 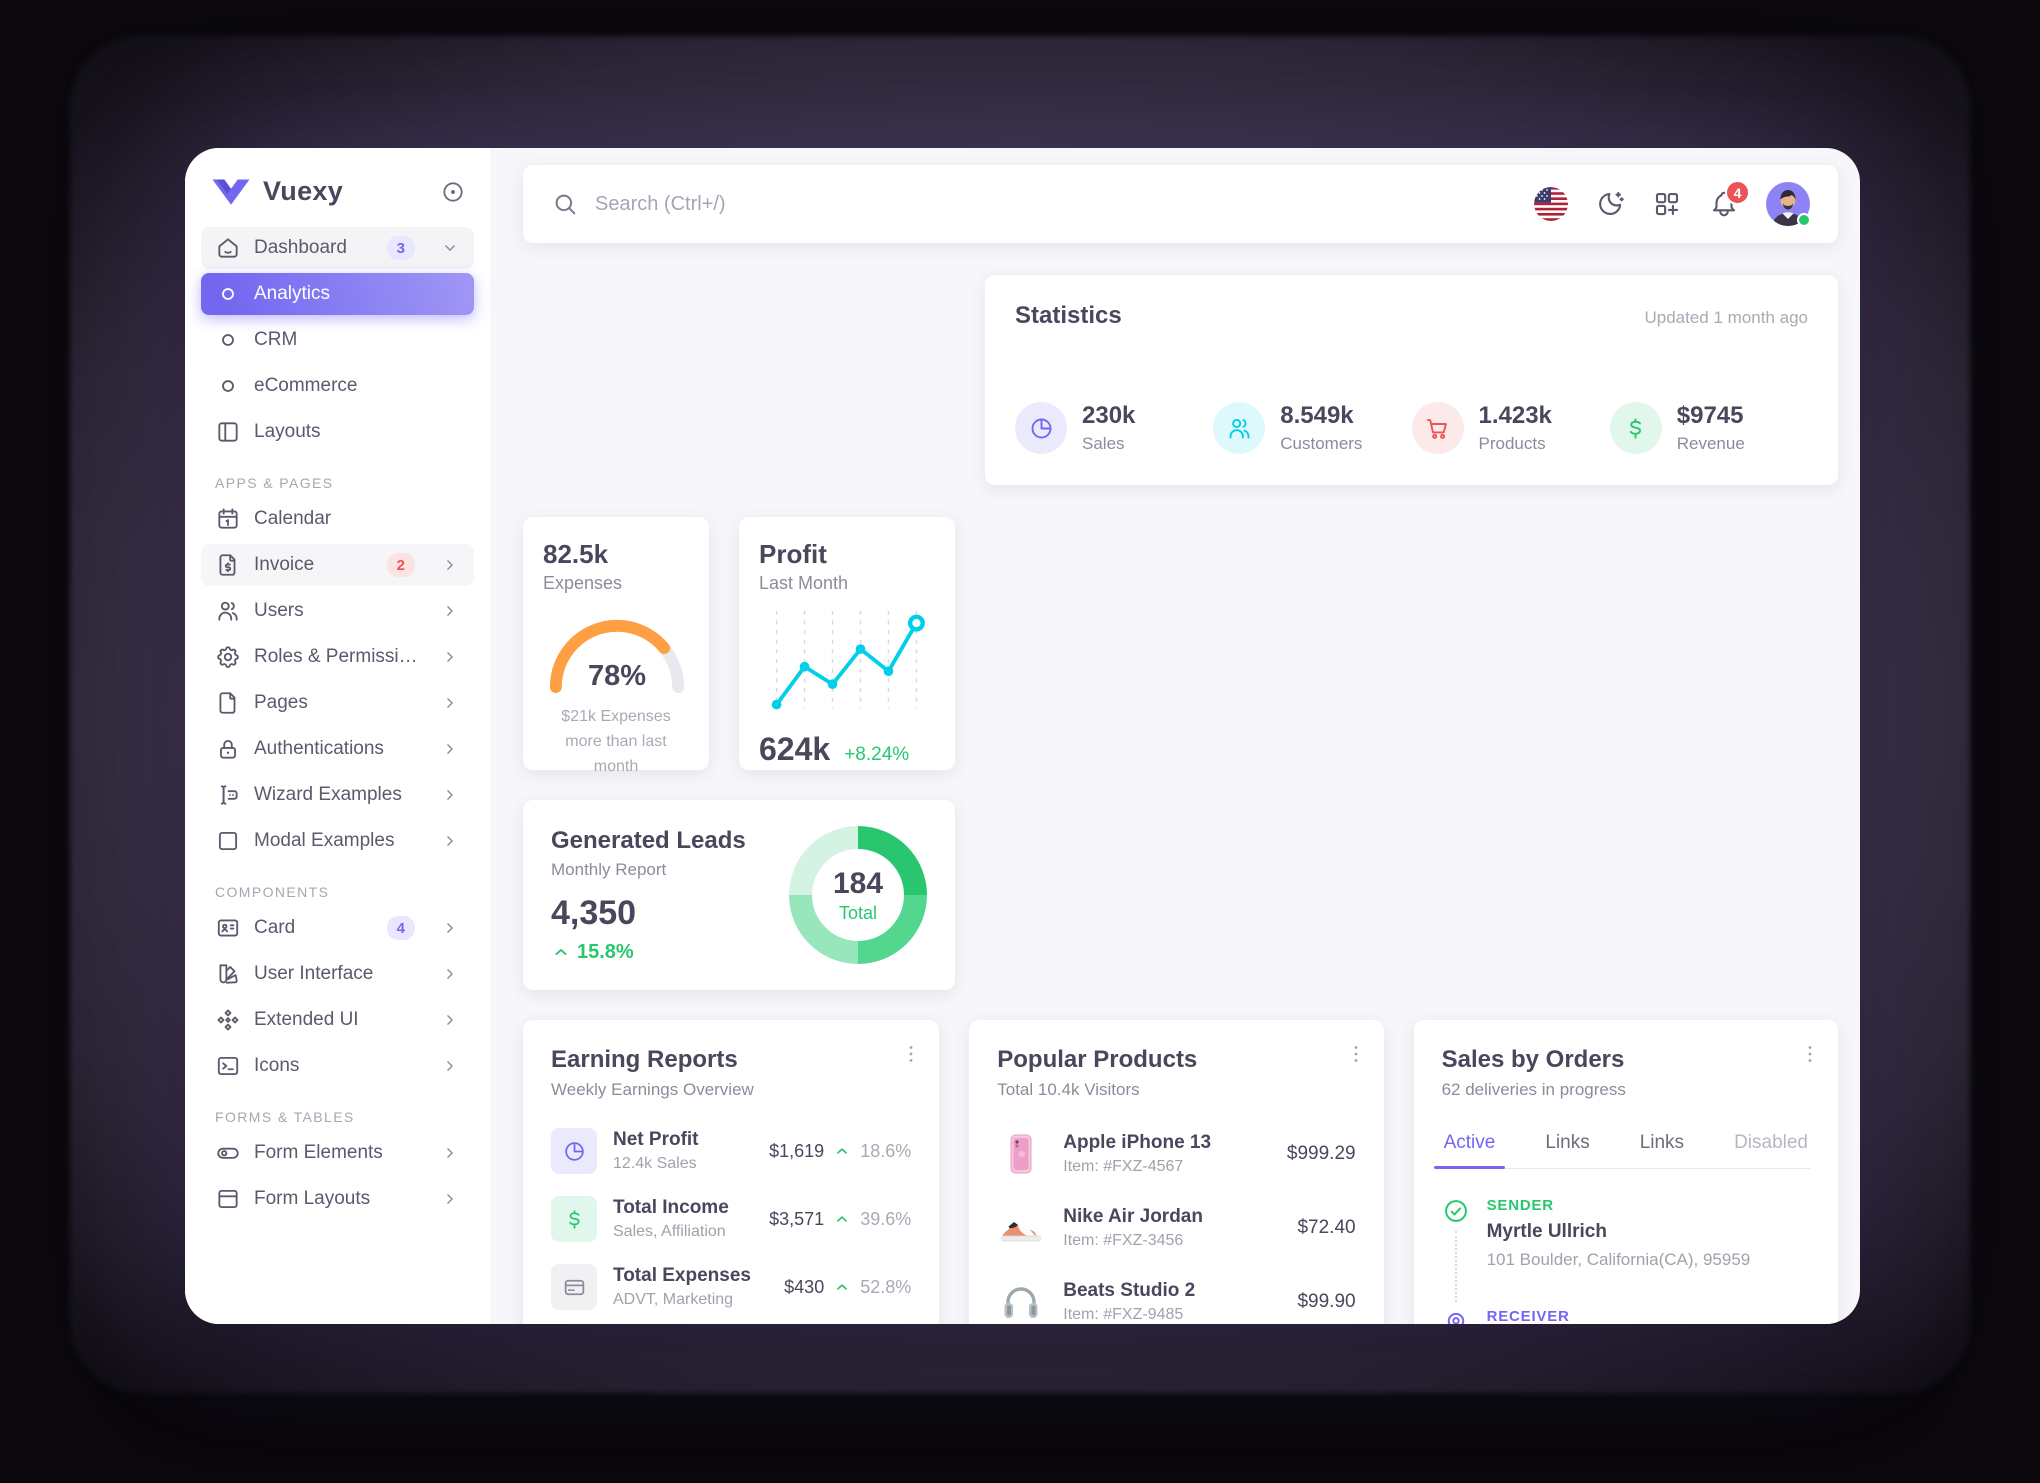 I want to click on tab-disabled: Disabled, so click(x=1771, y=1142).